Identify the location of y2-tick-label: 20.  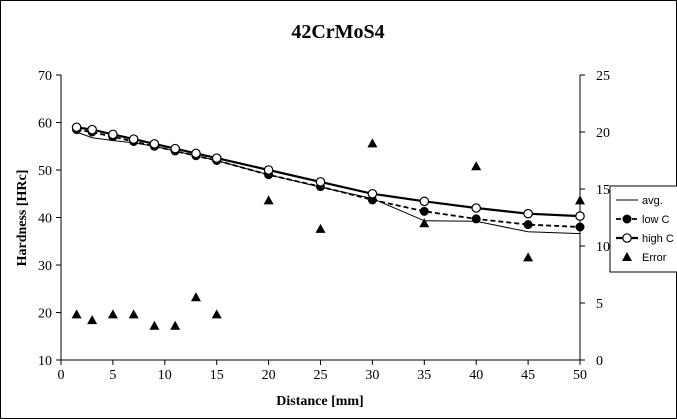
(603, 133).